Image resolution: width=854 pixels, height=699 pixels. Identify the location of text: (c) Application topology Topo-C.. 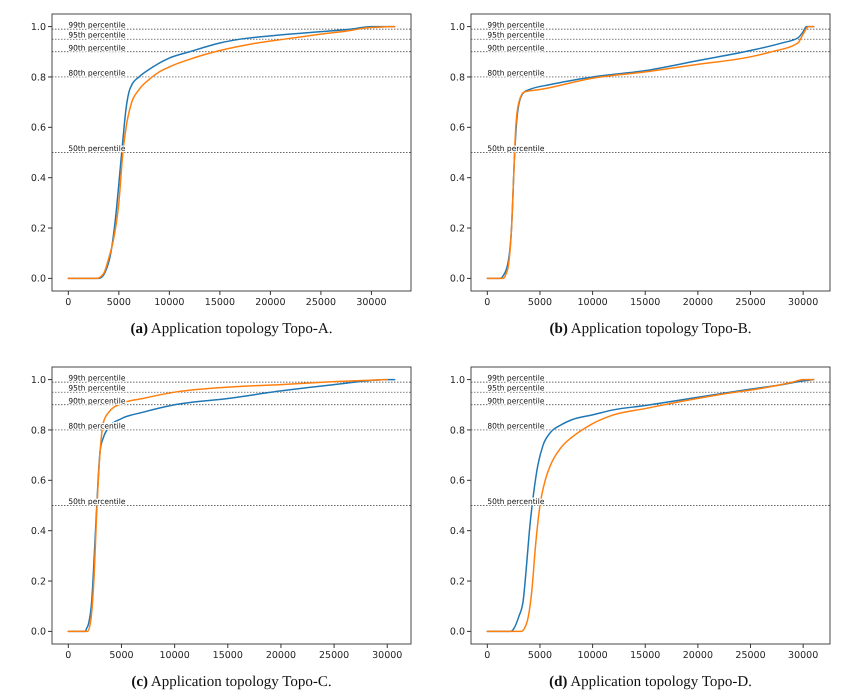
(231, 682).